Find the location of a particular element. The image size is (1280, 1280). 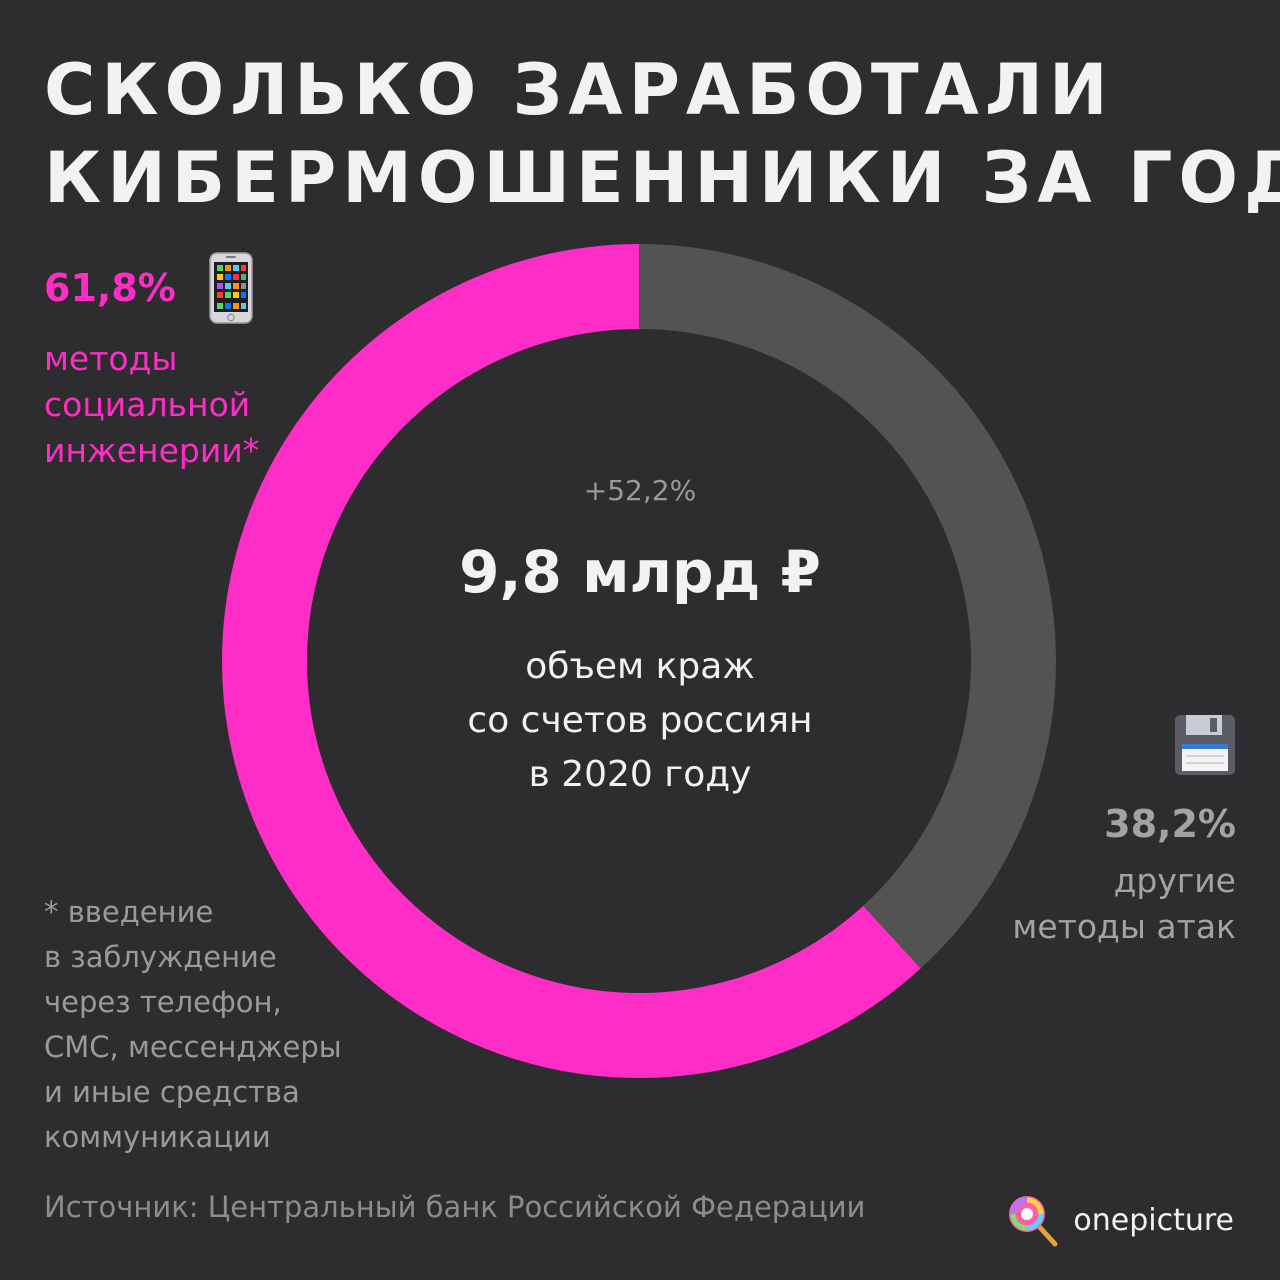

social-engineering-line-1: методы is located at coordinates (111, 358).